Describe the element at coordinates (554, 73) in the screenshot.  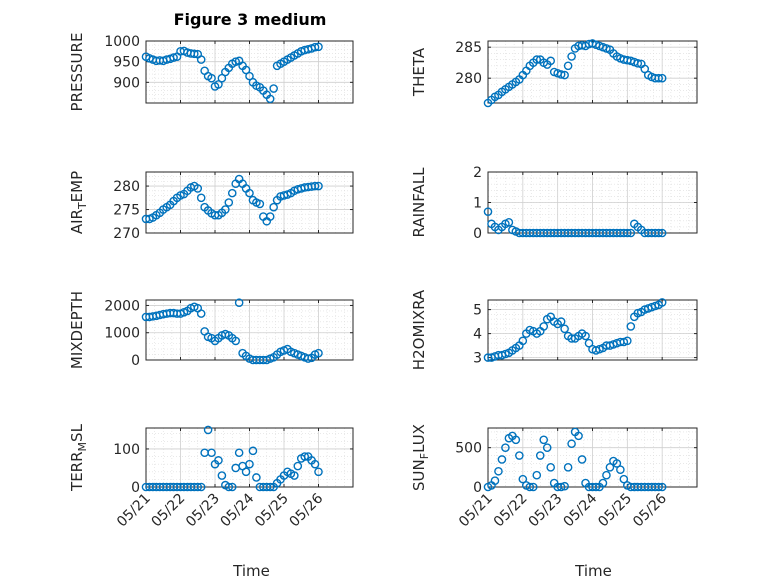
I see `subplot-theta: 280 285 THETA` at that location.